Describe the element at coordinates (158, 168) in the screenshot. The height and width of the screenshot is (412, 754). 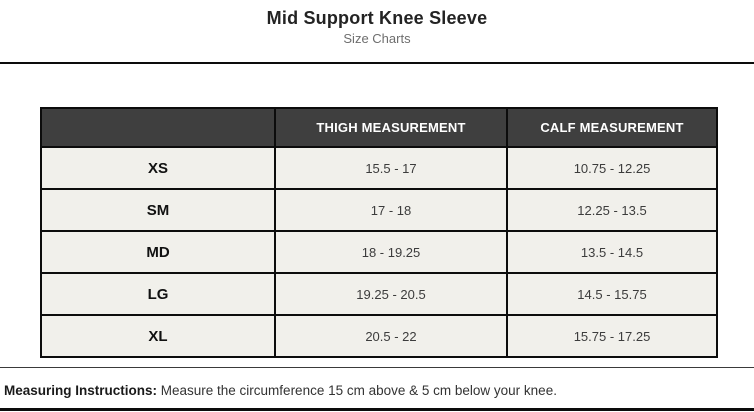
I see `size-label: XS` at that location.